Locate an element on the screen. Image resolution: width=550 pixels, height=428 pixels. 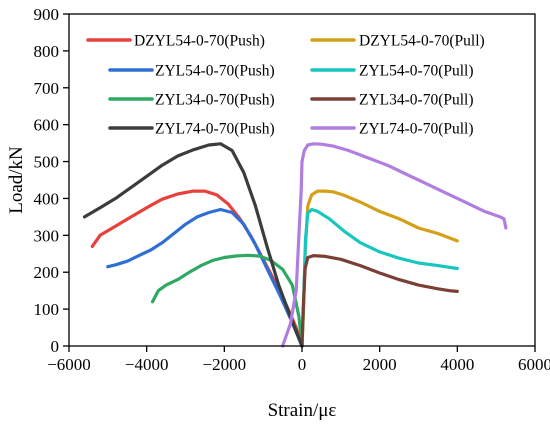
y-tick-label: 800 is located at coordinates (47, 51).